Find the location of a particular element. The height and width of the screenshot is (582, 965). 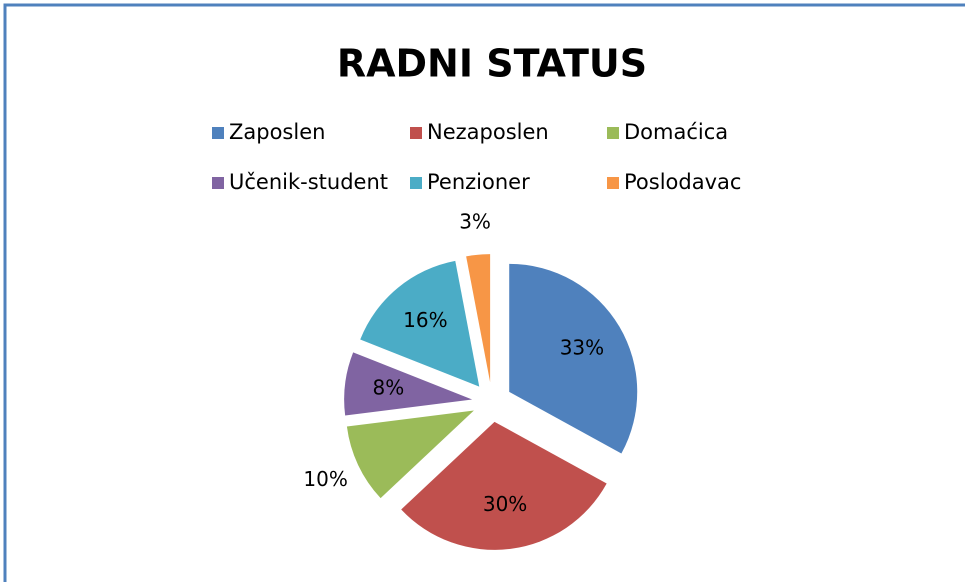

legend-label: Zaposlen is located at coordinates (277, 132).